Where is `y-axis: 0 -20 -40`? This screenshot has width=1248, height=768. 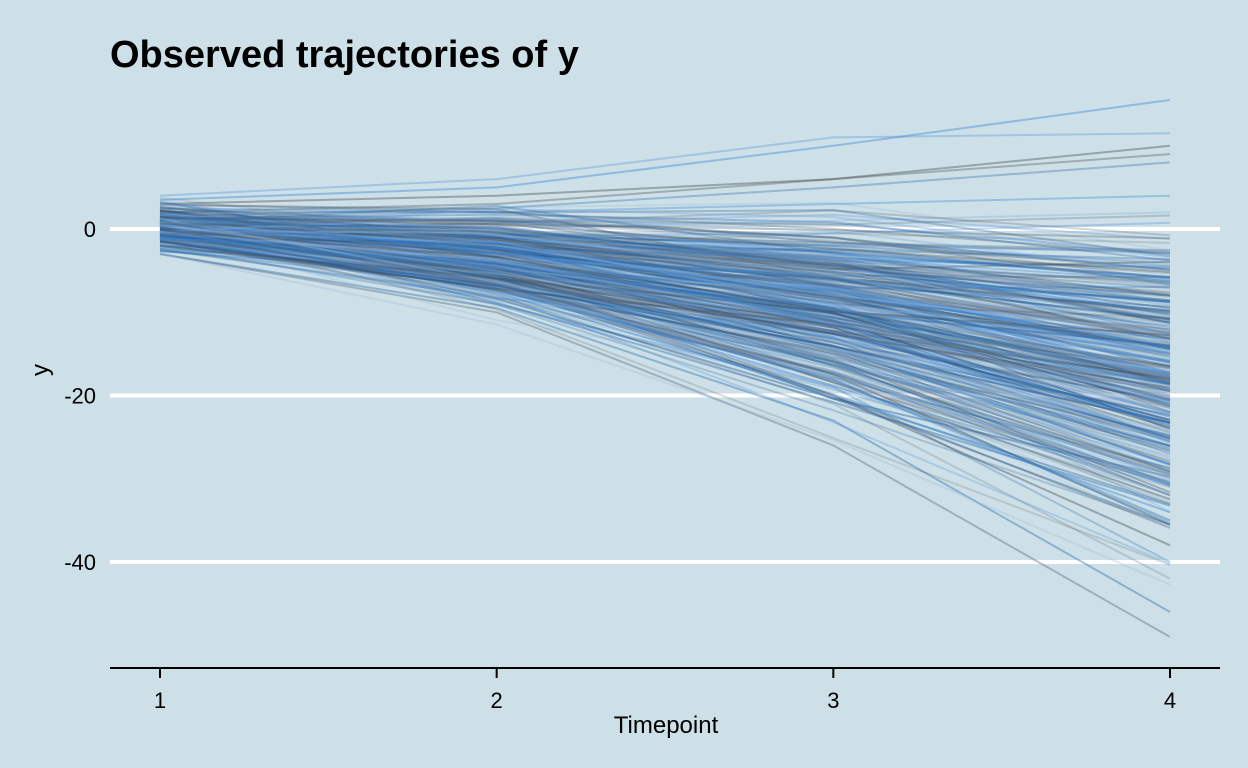
y-axis: 0 -20 -40 is located at coordinates (80, 396).